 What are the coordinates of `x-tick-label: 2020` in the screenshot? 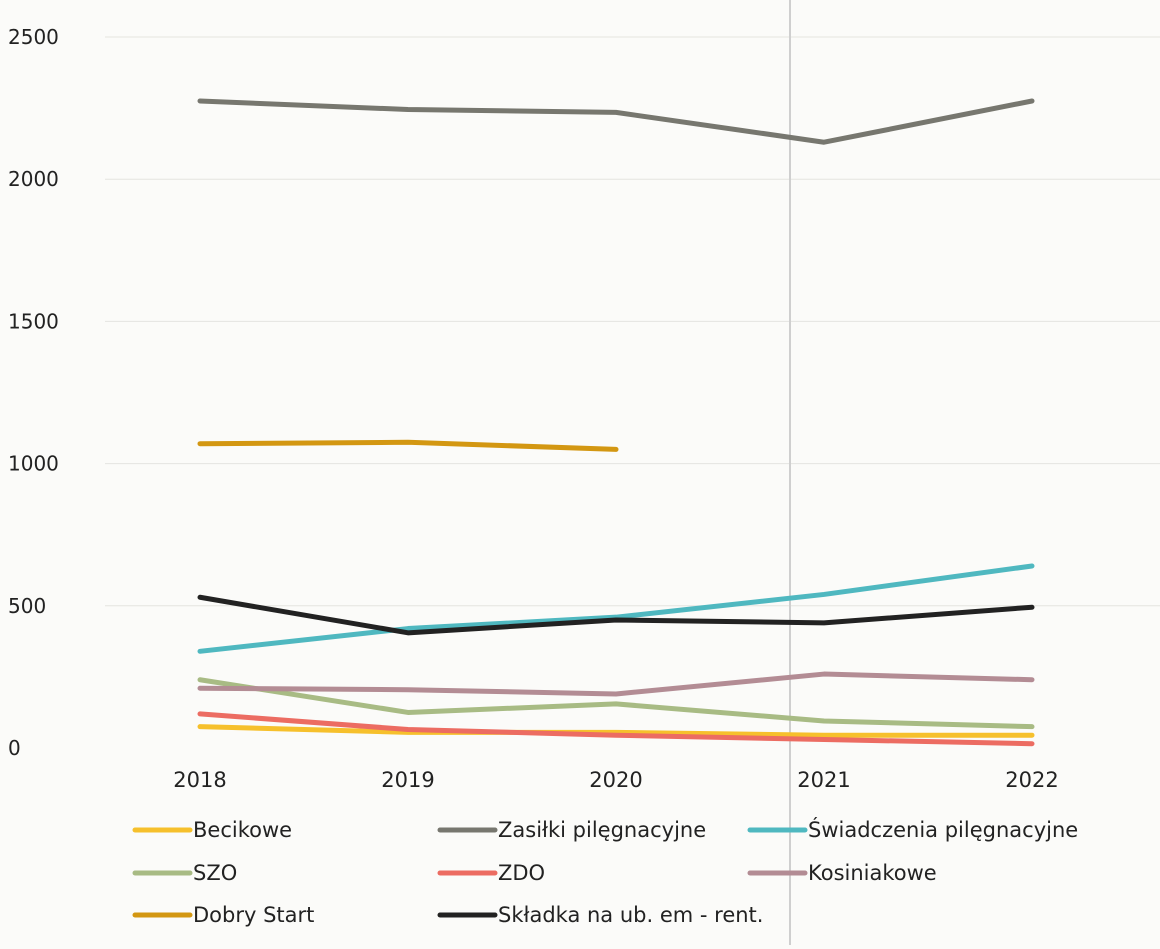 It's located at (615, 780).